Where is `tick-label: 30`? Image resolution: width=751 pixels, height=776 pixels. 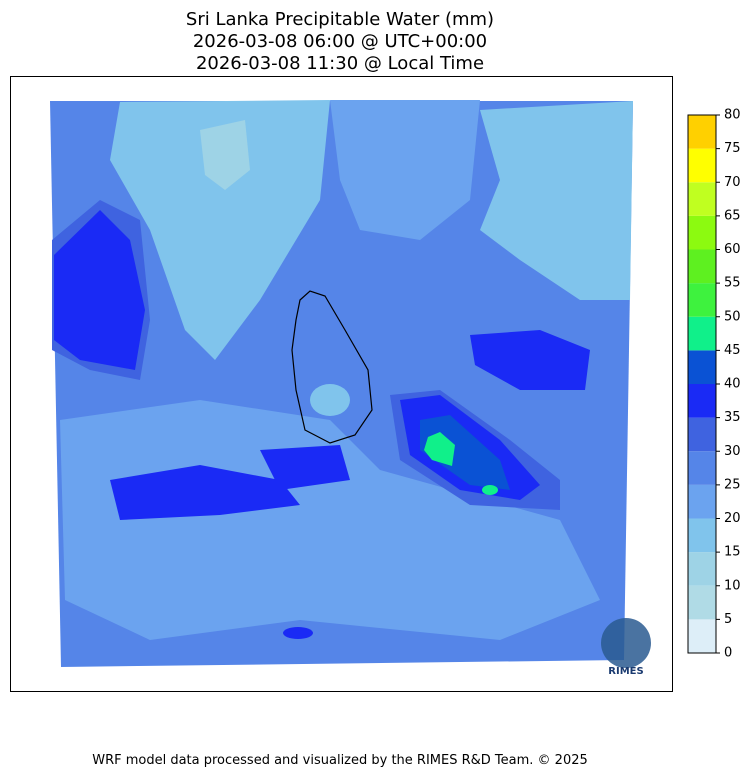 tick-label: 30 is located at coordinates (732, 451).